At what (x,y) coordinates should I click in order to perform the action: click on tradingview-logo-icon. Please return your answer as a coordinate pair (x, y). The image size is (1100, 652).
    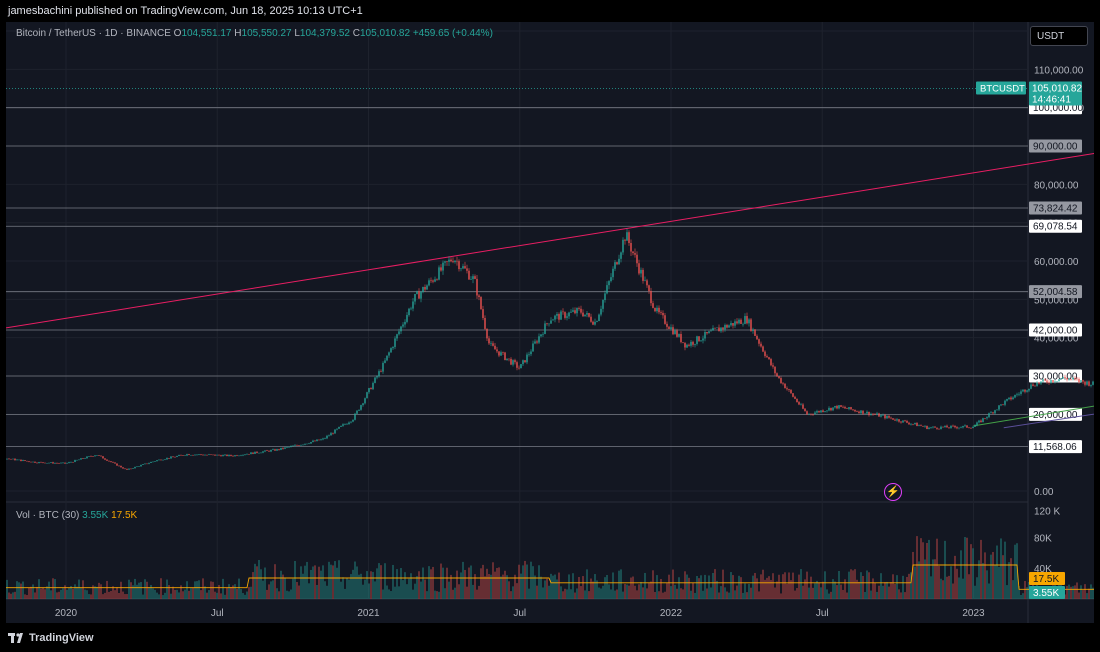
    Looking at the image, I should click on (15, 638).